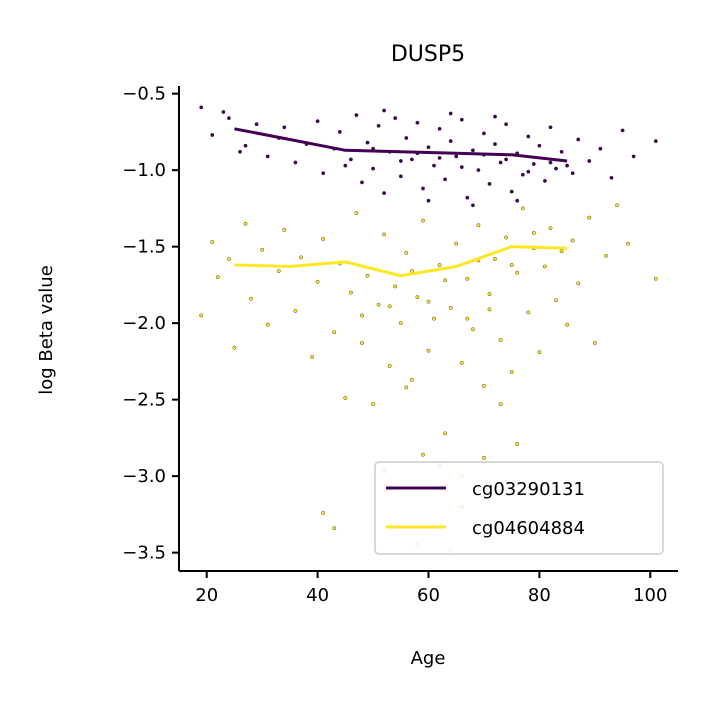 The image size is (708, 708). What do you see at coordinates (144, 170) in the screenshot?
I see `y-tick-label-1: −1.0` at bounding box center [144, 170].